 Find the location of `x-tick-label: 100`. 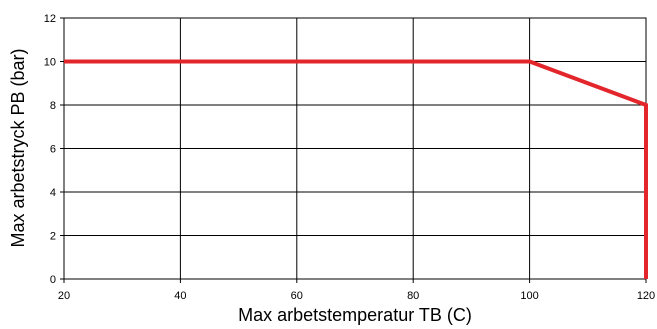

x-tick-label: 100 is located at coordinates (529, 296).